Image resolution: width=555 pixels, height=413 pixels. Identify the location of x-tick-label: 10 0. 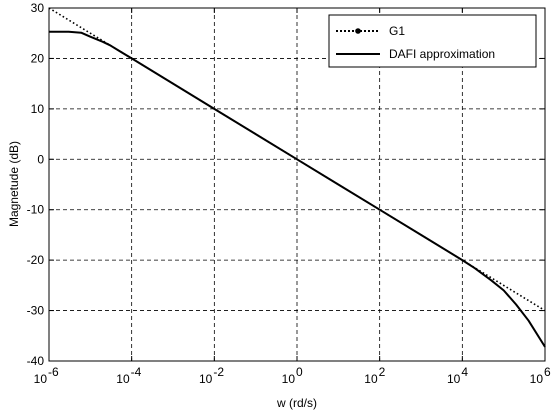
(292, 375).